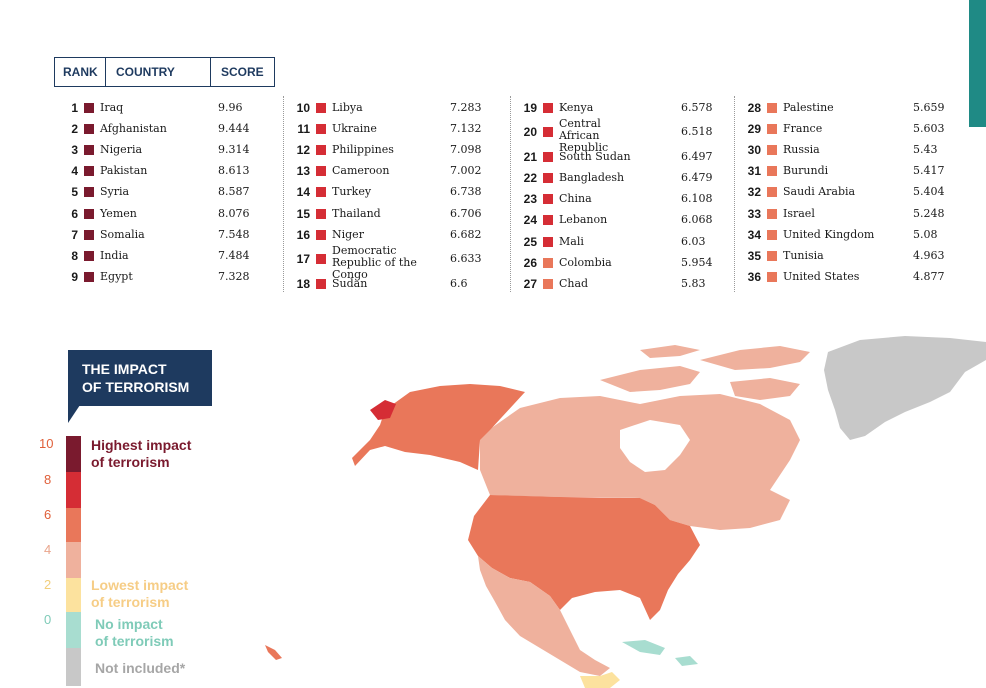 The image size is (986, 688). I want to click on table-row: 18 Sudan 6.6, so click(391, 283).